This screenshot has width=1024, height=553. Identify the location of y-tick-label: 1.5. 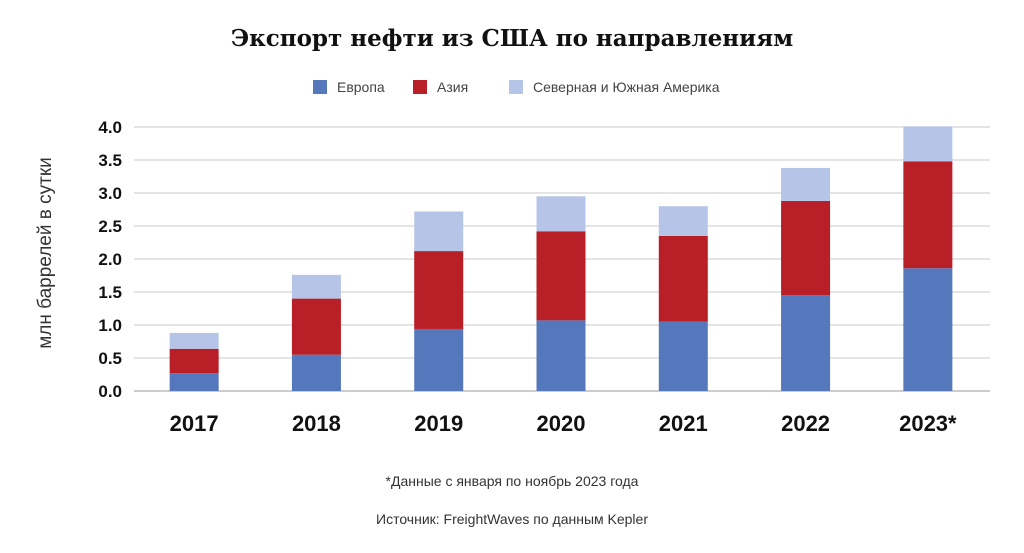
(110, 292).